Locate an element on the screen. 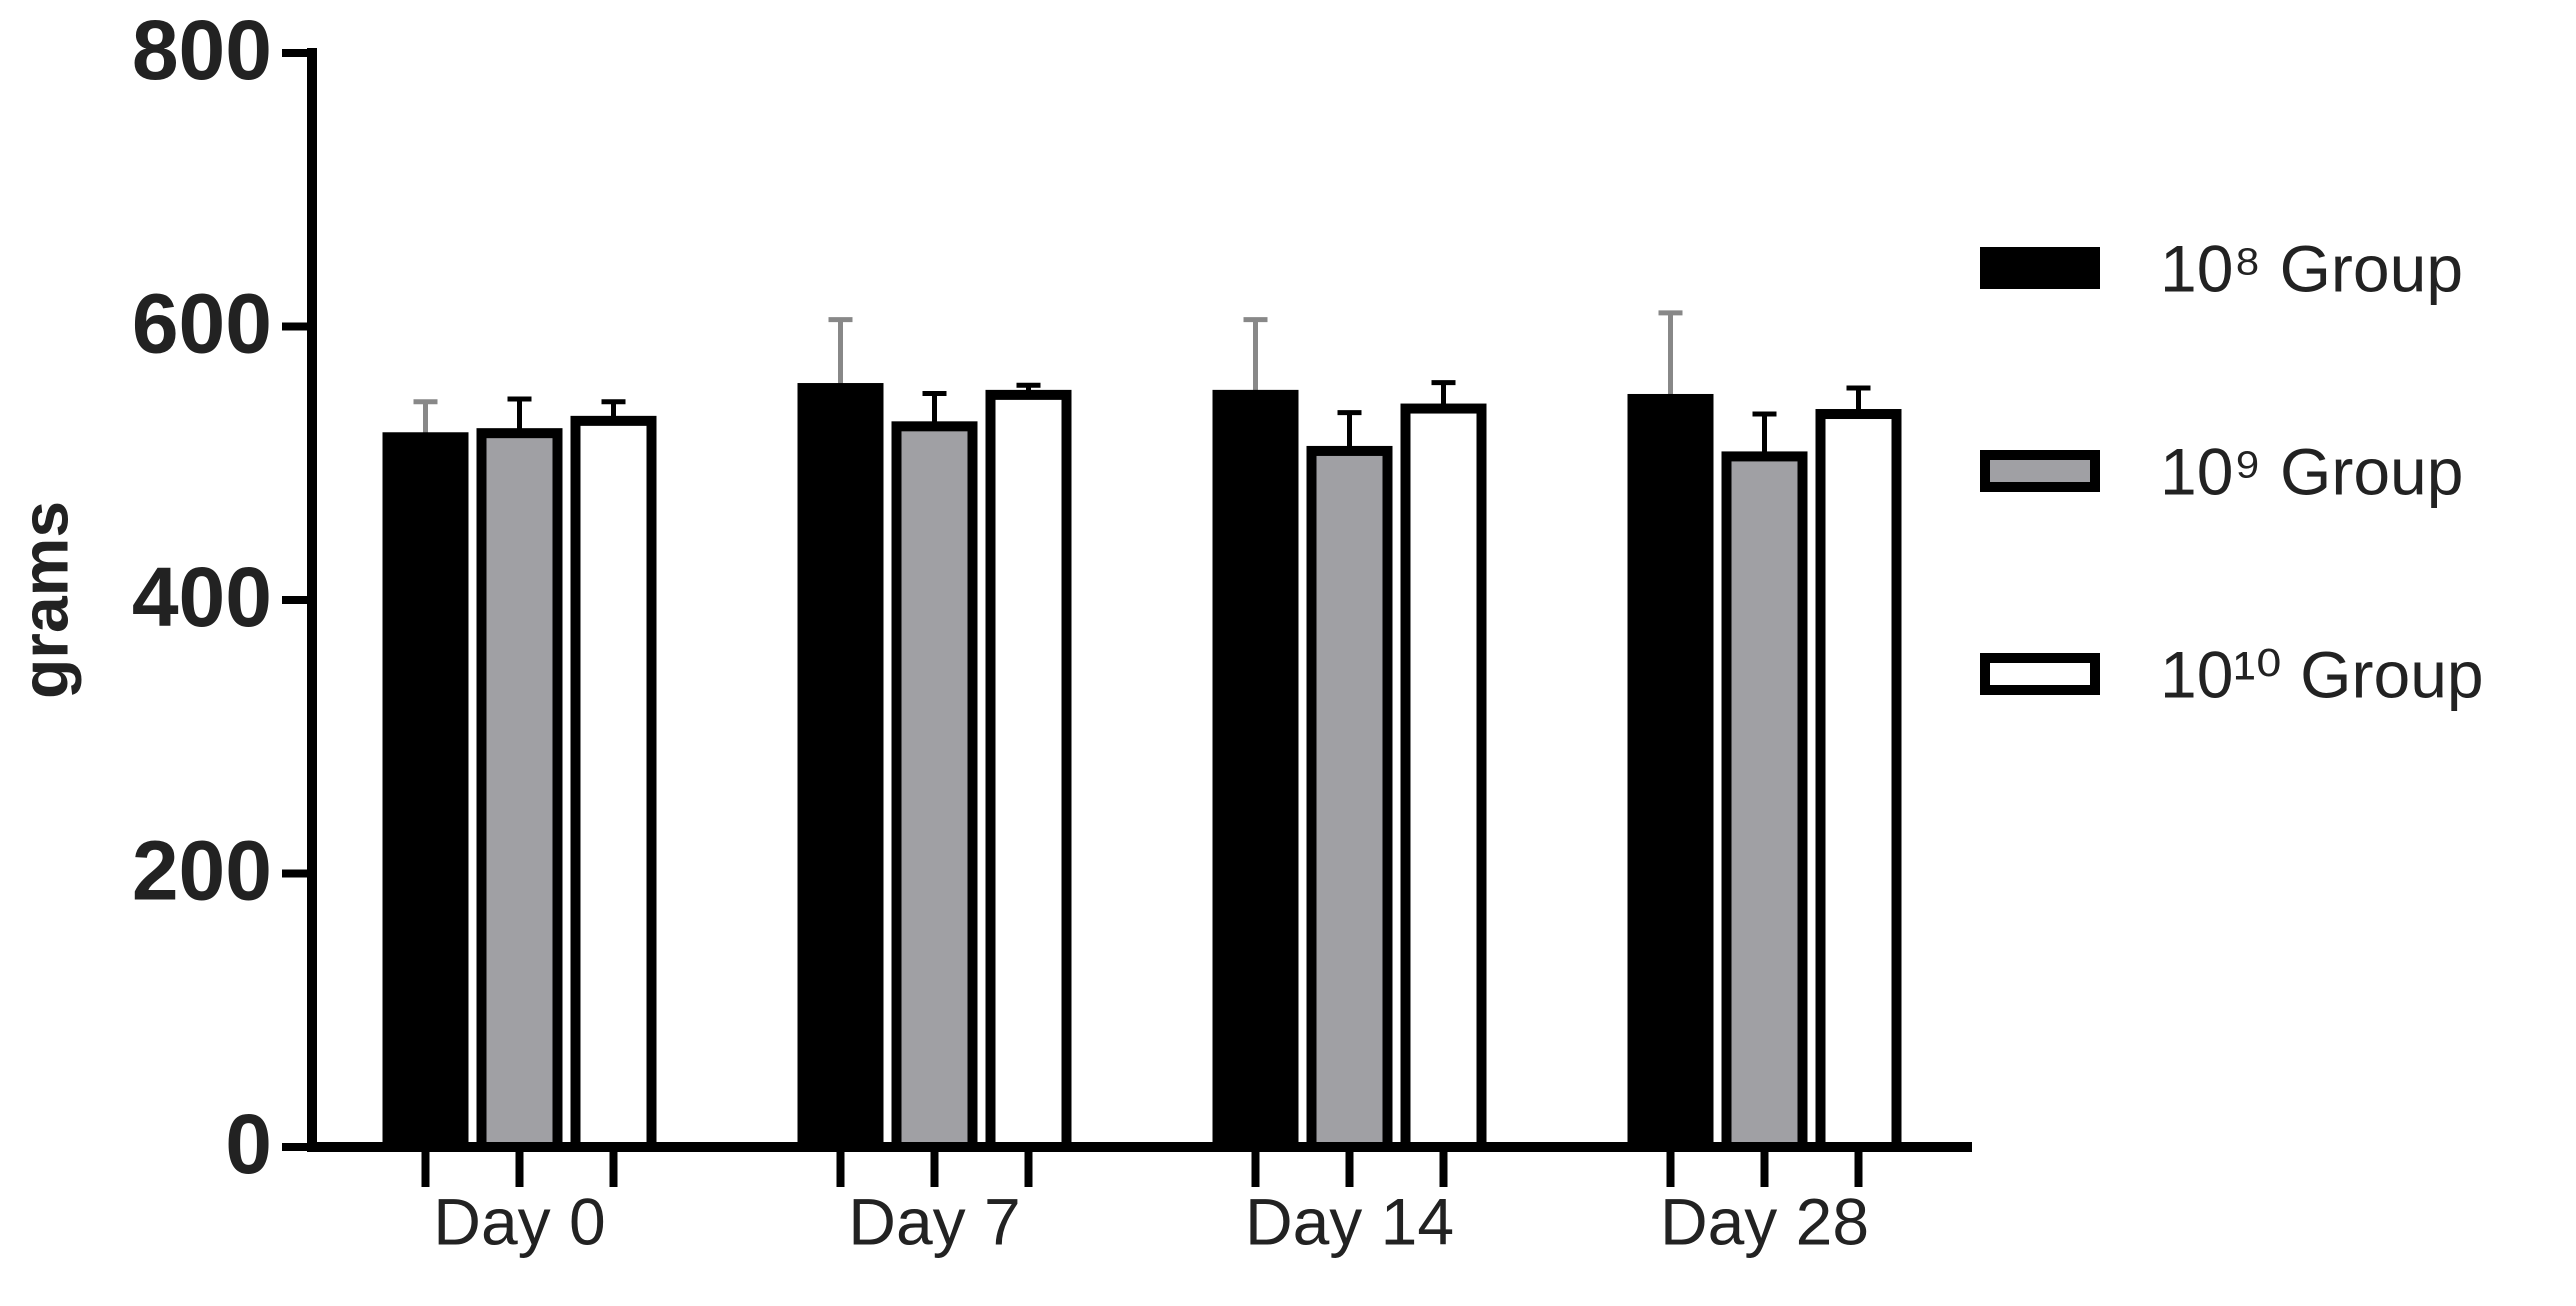  x-tick-label: Day 0 is located at coordinates (519, 1221).